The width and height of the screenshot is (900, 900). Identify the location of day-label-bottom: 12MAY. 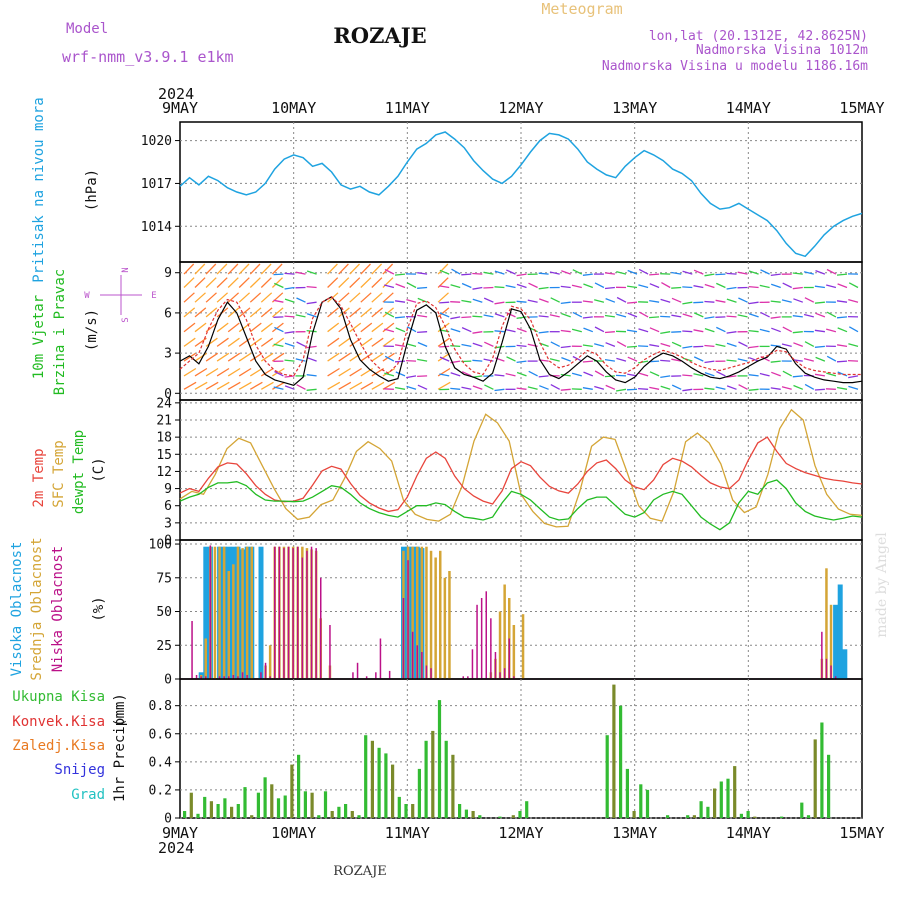
(520, 833).